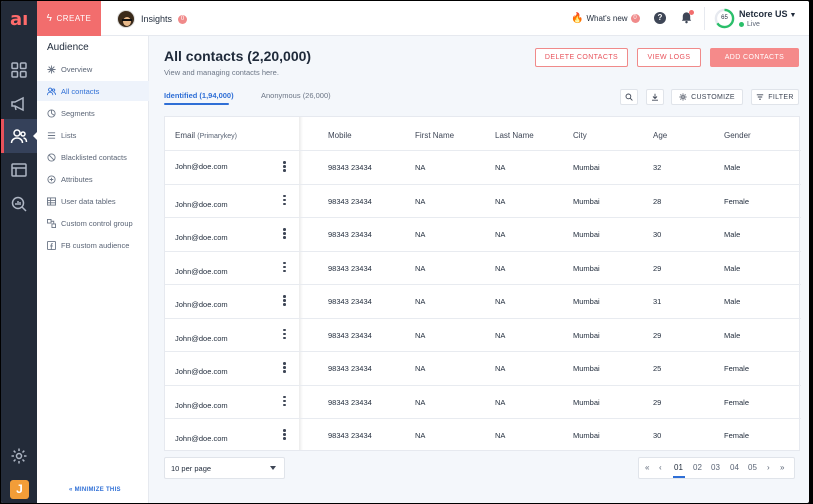 Image resolution: width=813 pixels, height=504 pixels. What do you see at coordinates (19, 19) in the screenshot?
I see `app-logo: aı` at bounding box center [19, 19].